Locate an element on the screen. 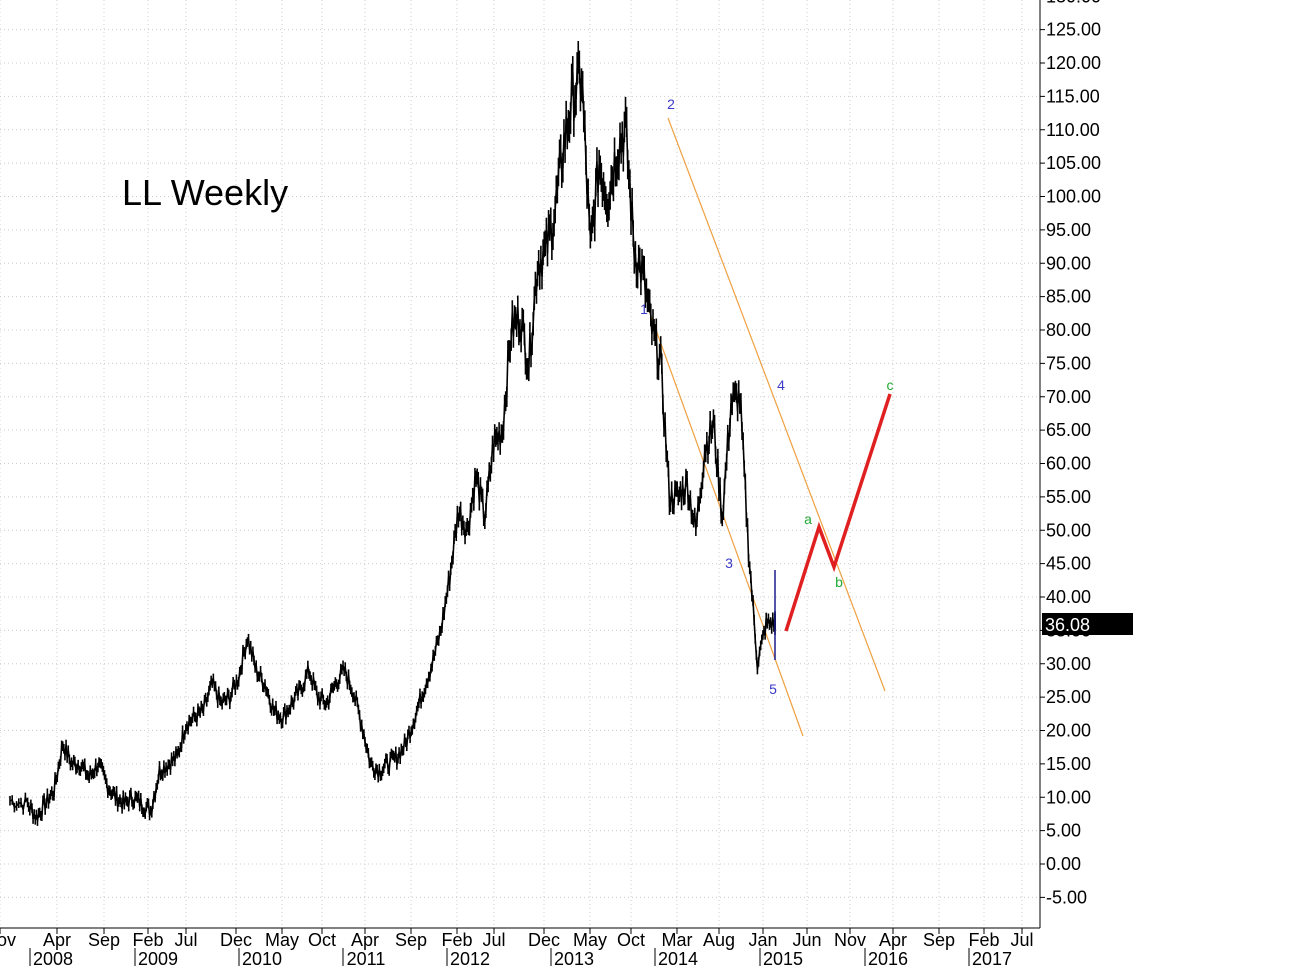  x-year-label: 2014 is located at coordinates (678, 959).